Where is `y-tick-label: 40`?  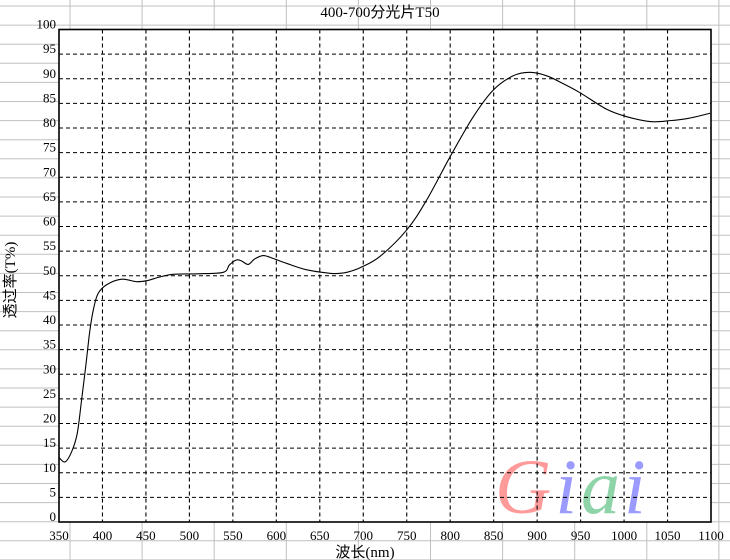 y-tick-label: 40 is located at coordinates (49, 319).